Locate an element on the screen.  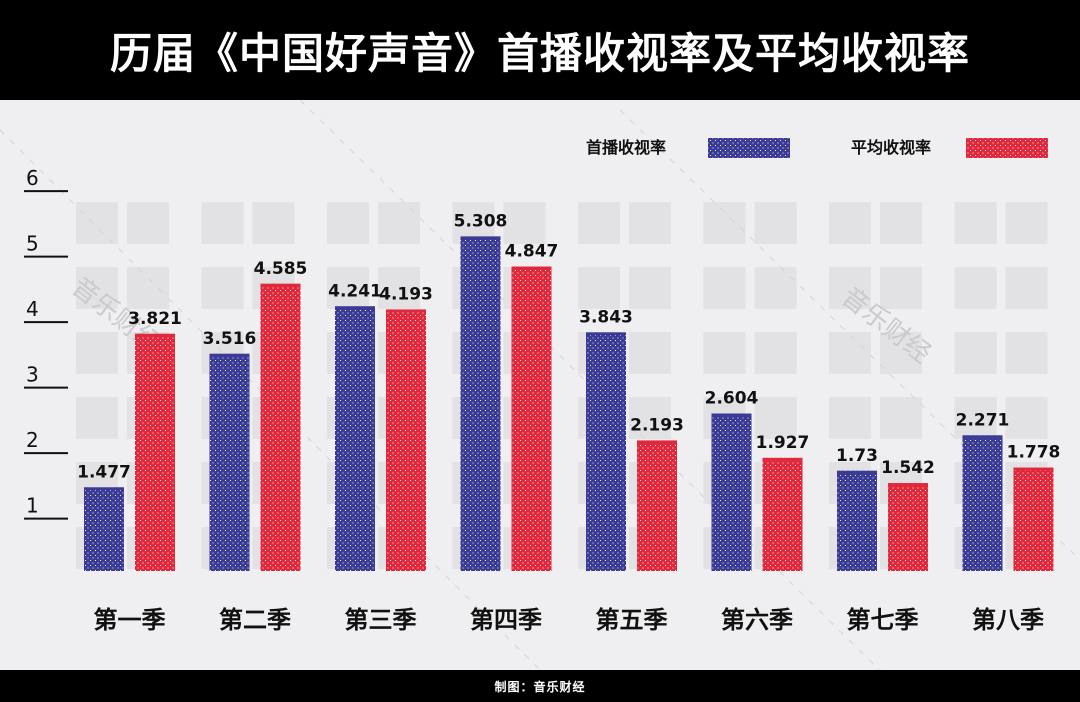
value-label: 4.585 is located at coordinates (281, 269).